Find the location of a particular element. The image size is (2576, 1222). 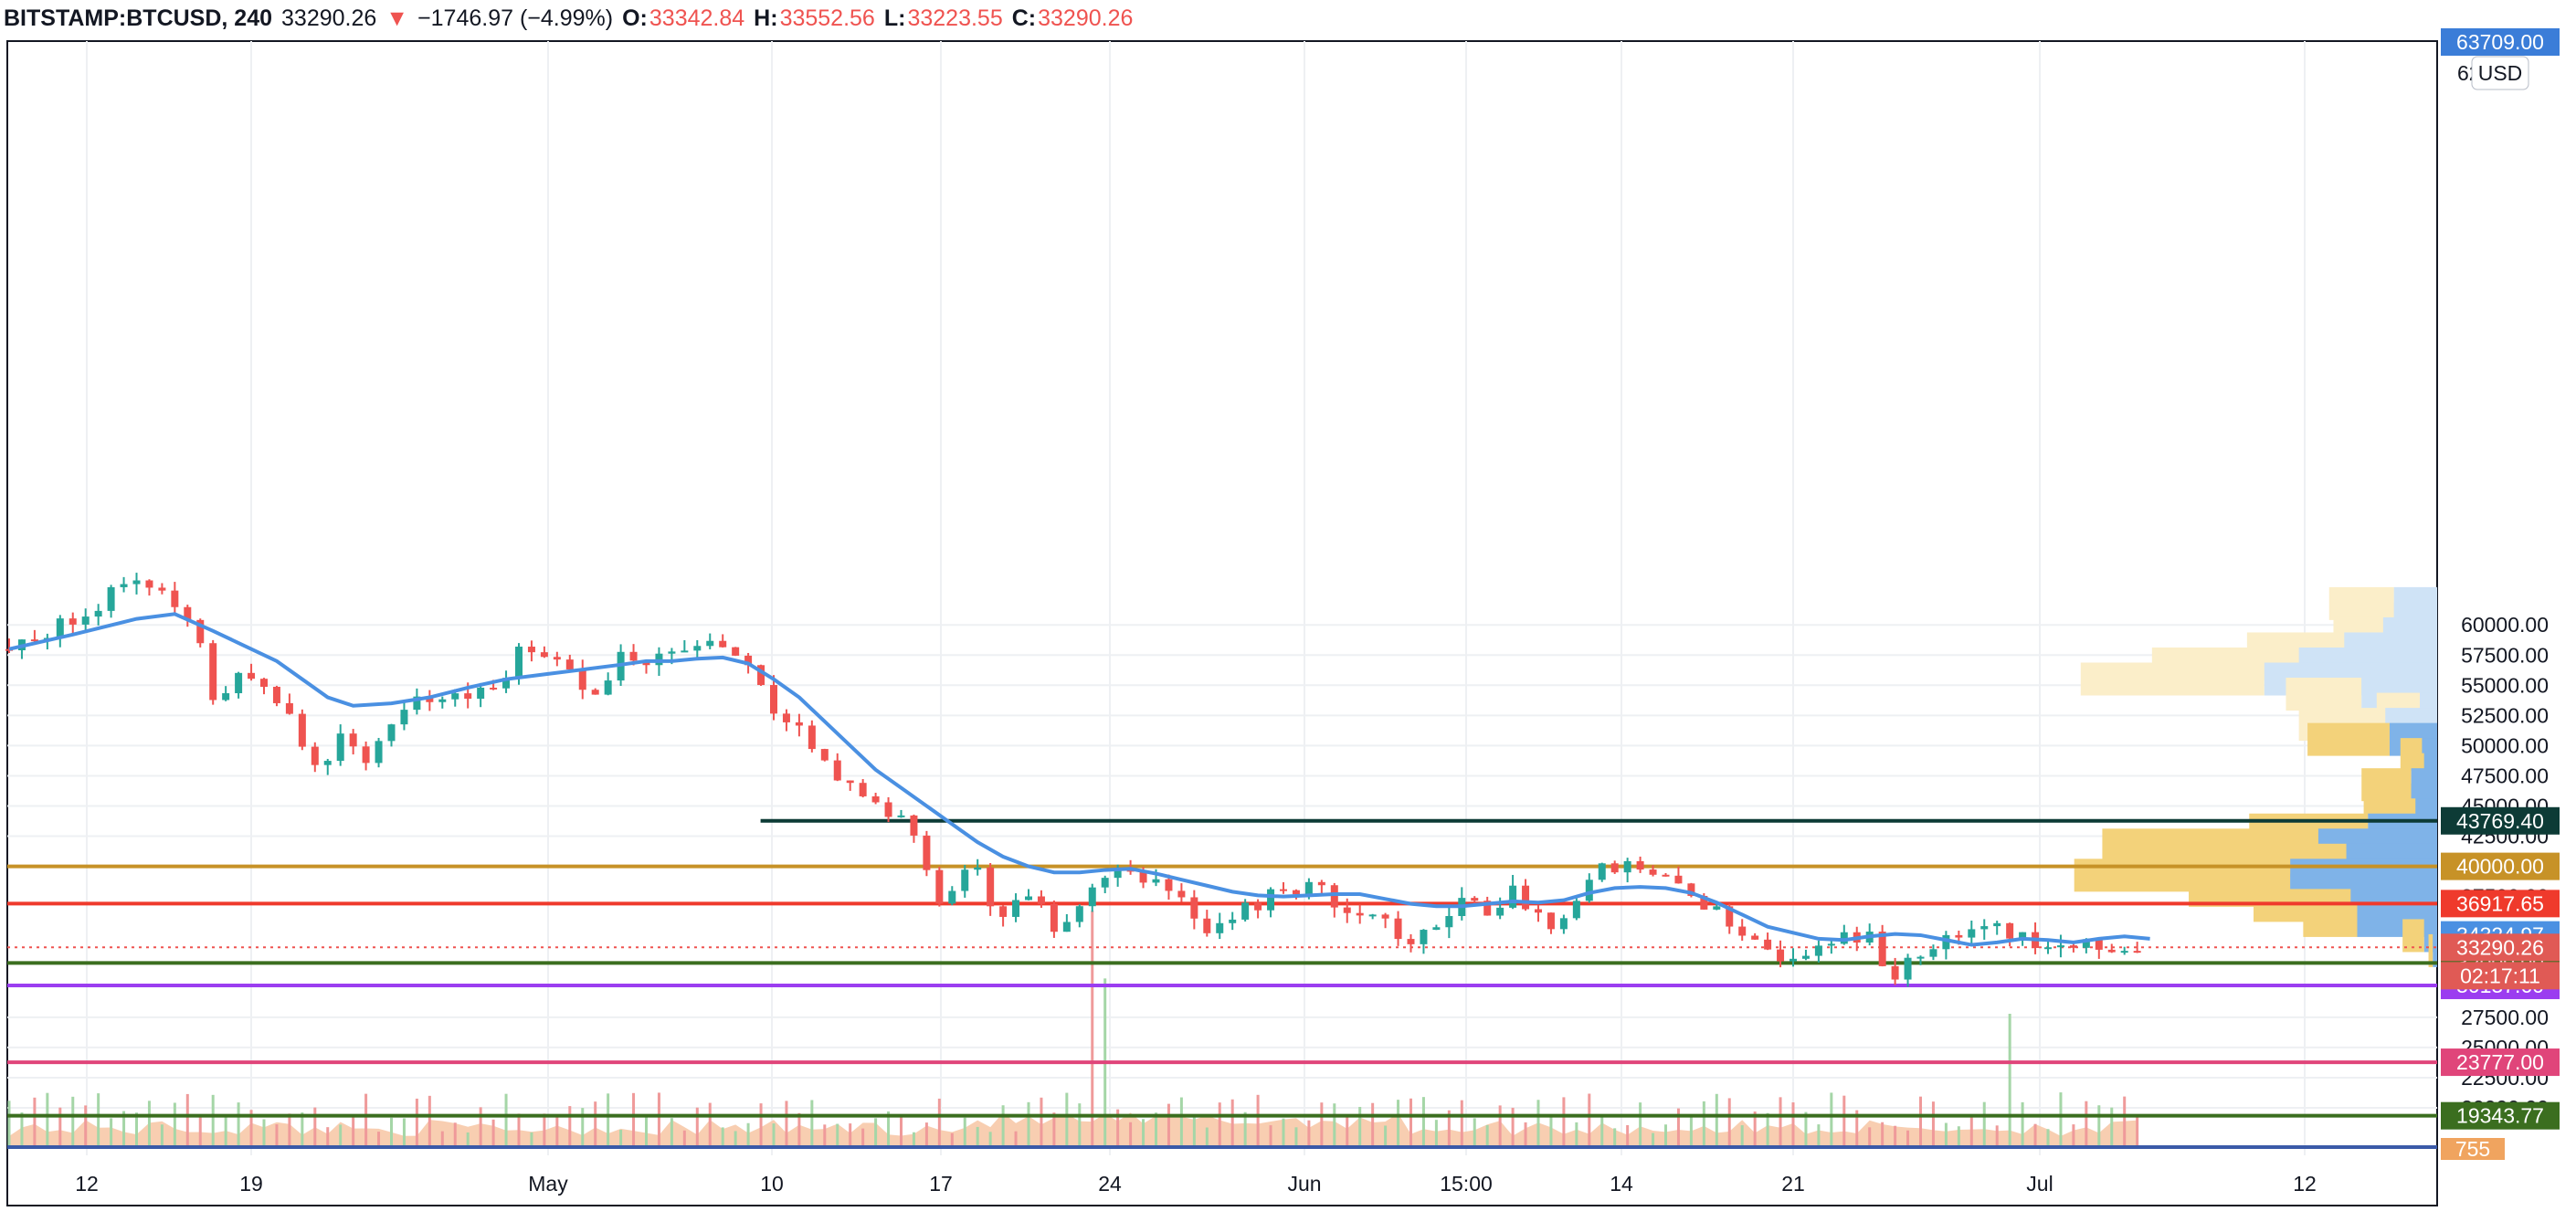

currency-badge: USD is located at coordinates (2500, 73).